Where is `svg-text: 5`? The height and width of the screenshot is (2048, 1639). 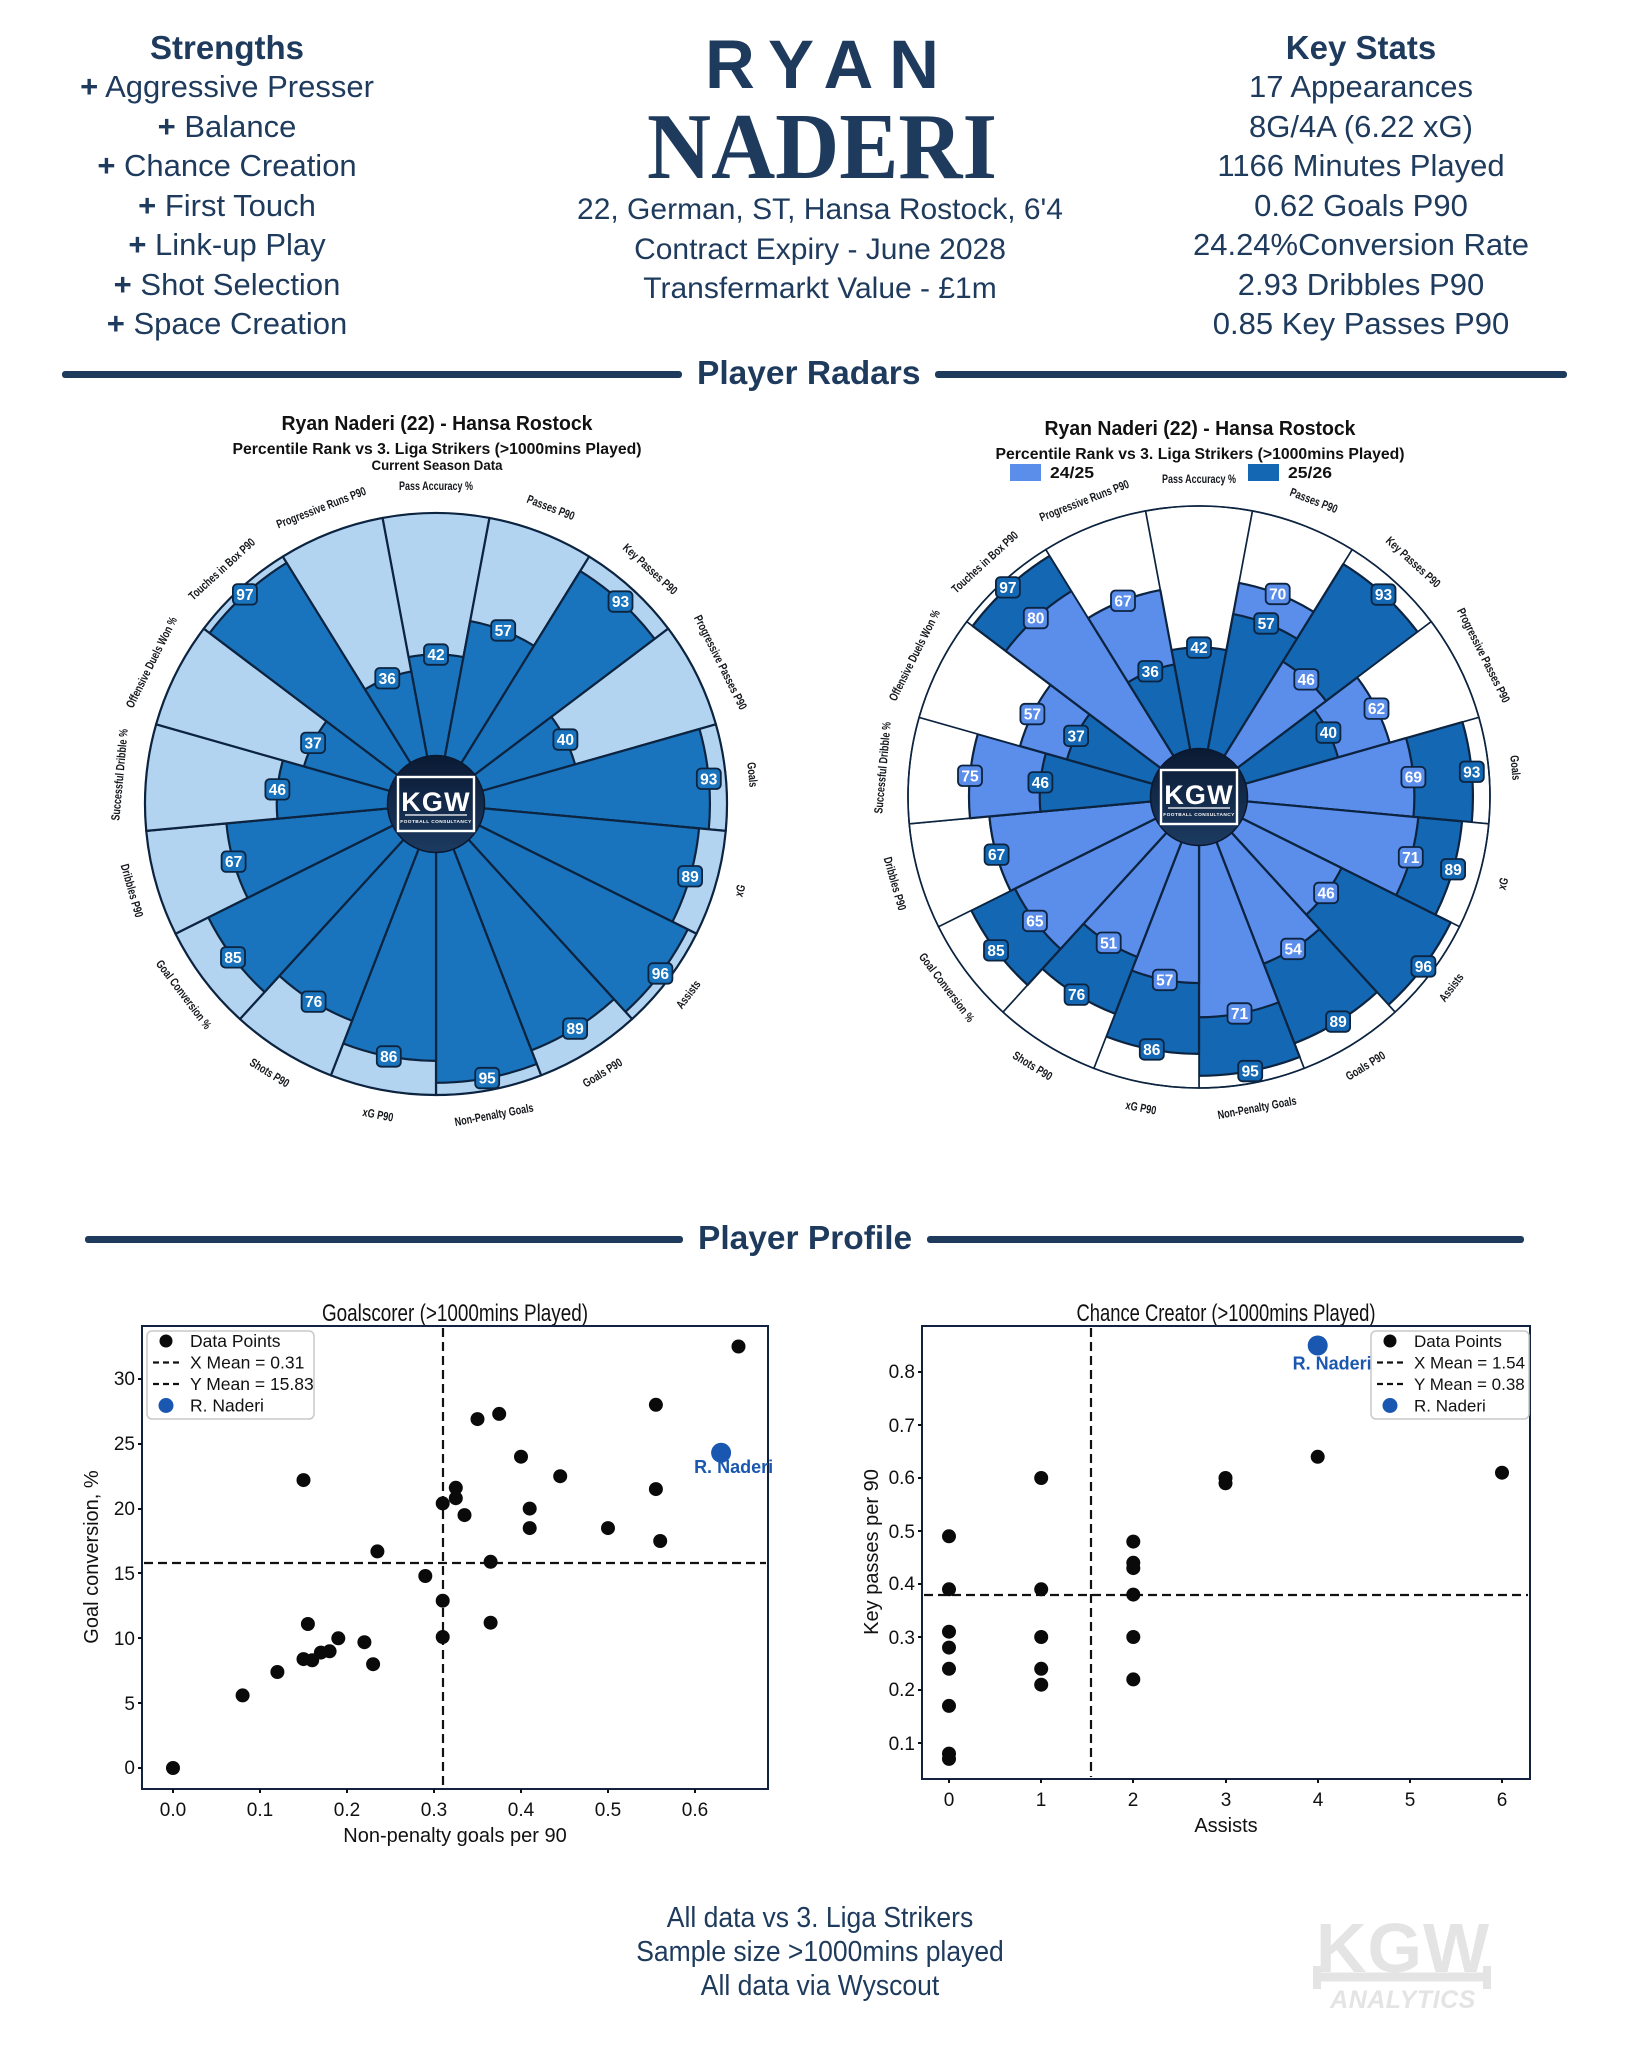
svg-text: 5 is located at coordinates (1410, 1800).